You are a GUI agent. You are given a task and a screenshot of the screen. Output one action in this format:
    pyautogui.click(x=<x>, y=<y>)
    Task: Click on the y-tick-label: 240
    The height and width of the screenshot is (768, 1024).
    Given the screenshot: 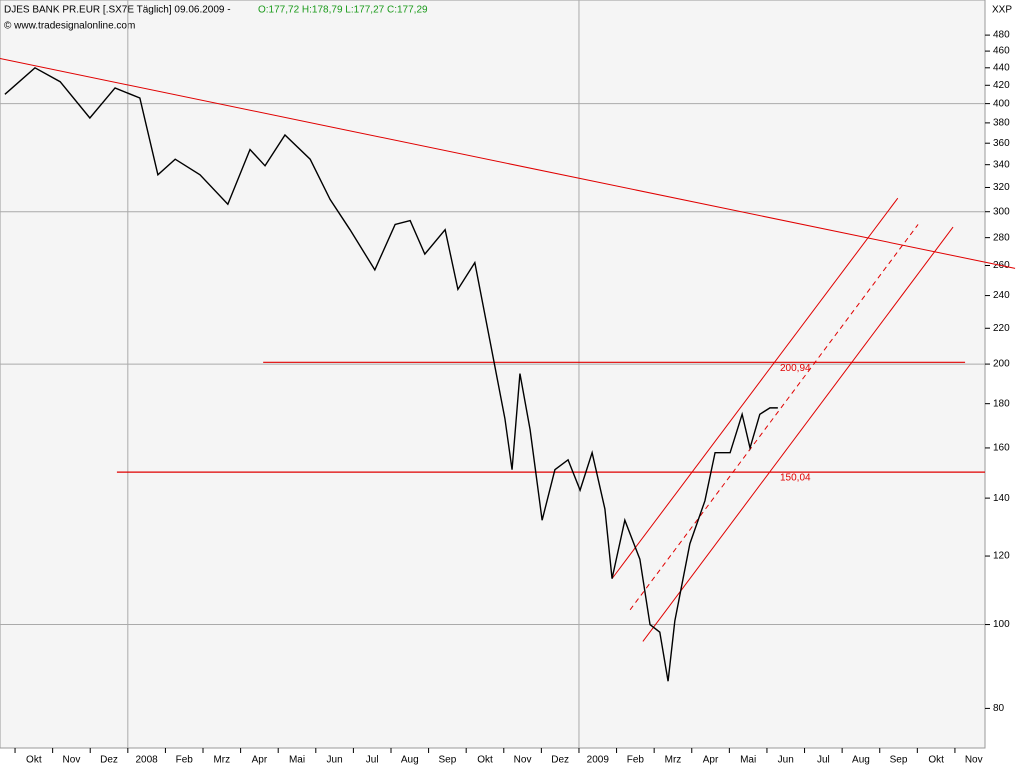 What is the action you would take?
    pyautogui.click(x=1001, y=295)
    